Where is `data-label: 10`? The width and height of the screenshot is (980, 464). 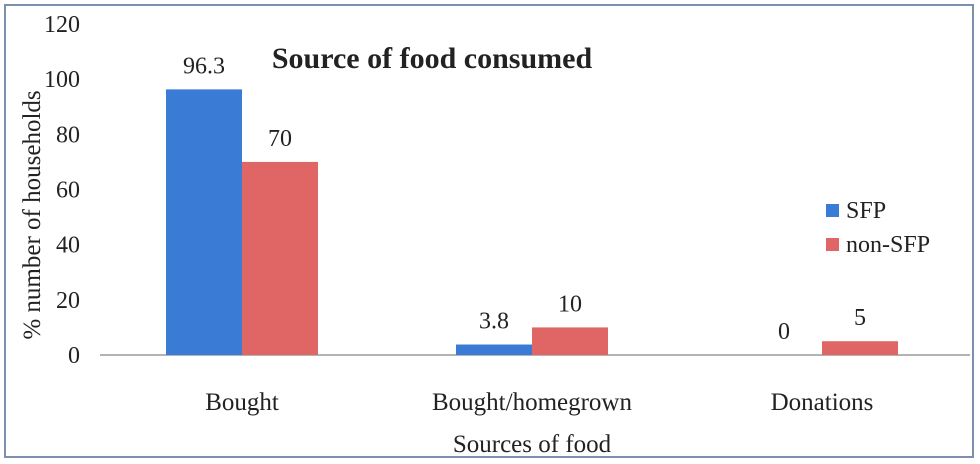
data-label: 10 is located at coordinates (570, 304).